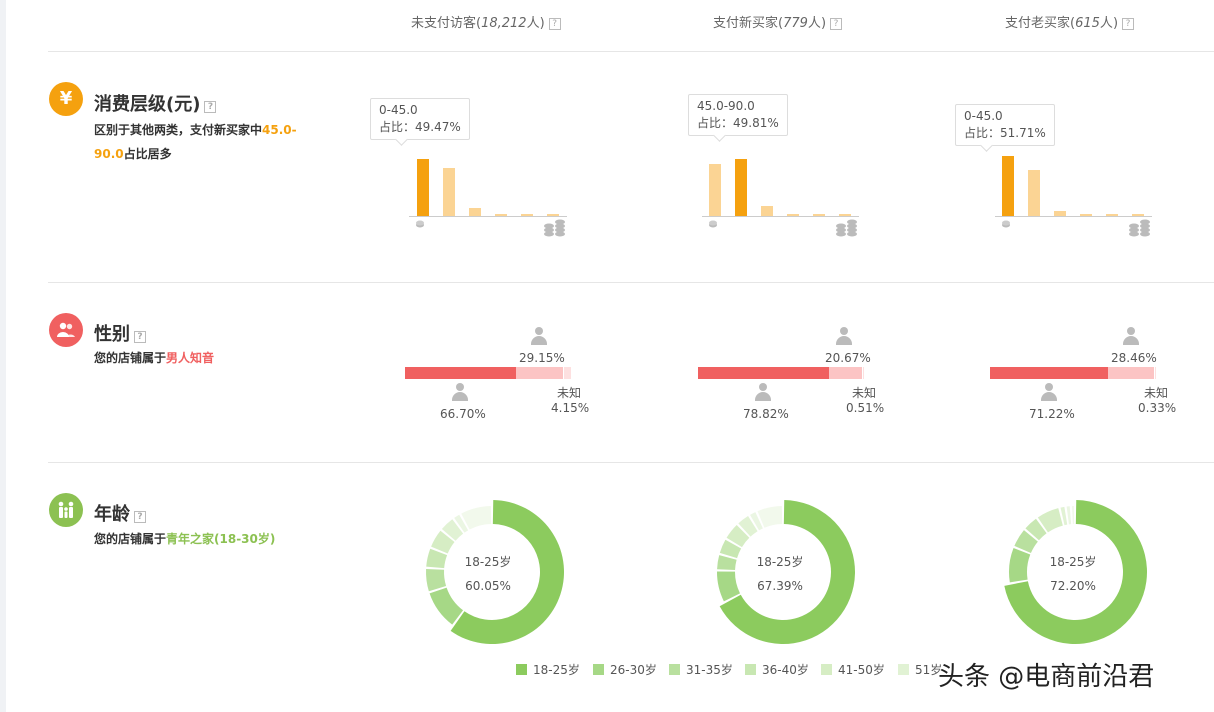  What do you see at coordinates (570, 408) in the screenshot?
I see `unknown-percent: 4.15%` at bounding box center [570, 408].